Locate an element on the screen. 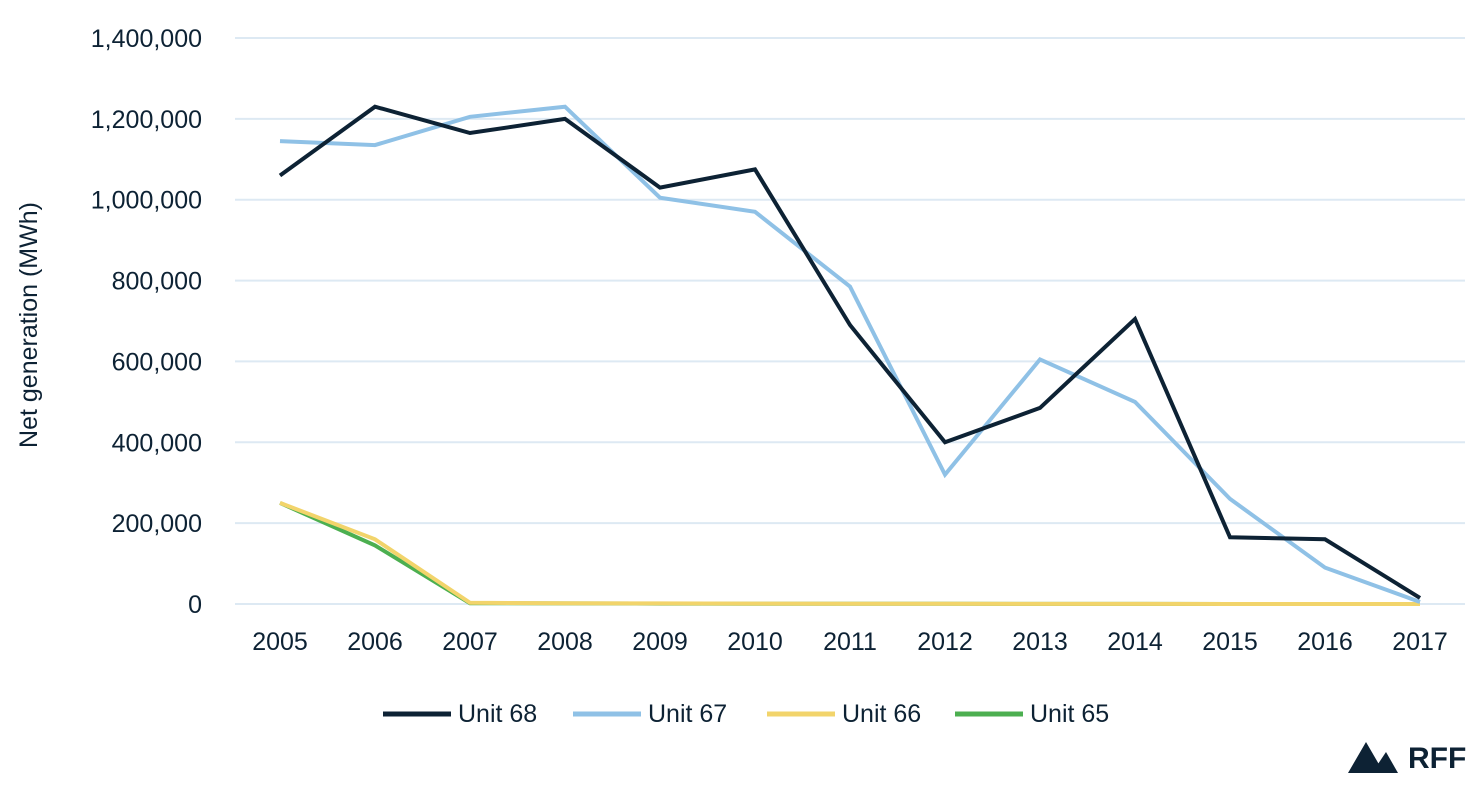 This screenshot has width=1480, height=790. legend-item: Unit 66 is located at coordinates (844, 714).